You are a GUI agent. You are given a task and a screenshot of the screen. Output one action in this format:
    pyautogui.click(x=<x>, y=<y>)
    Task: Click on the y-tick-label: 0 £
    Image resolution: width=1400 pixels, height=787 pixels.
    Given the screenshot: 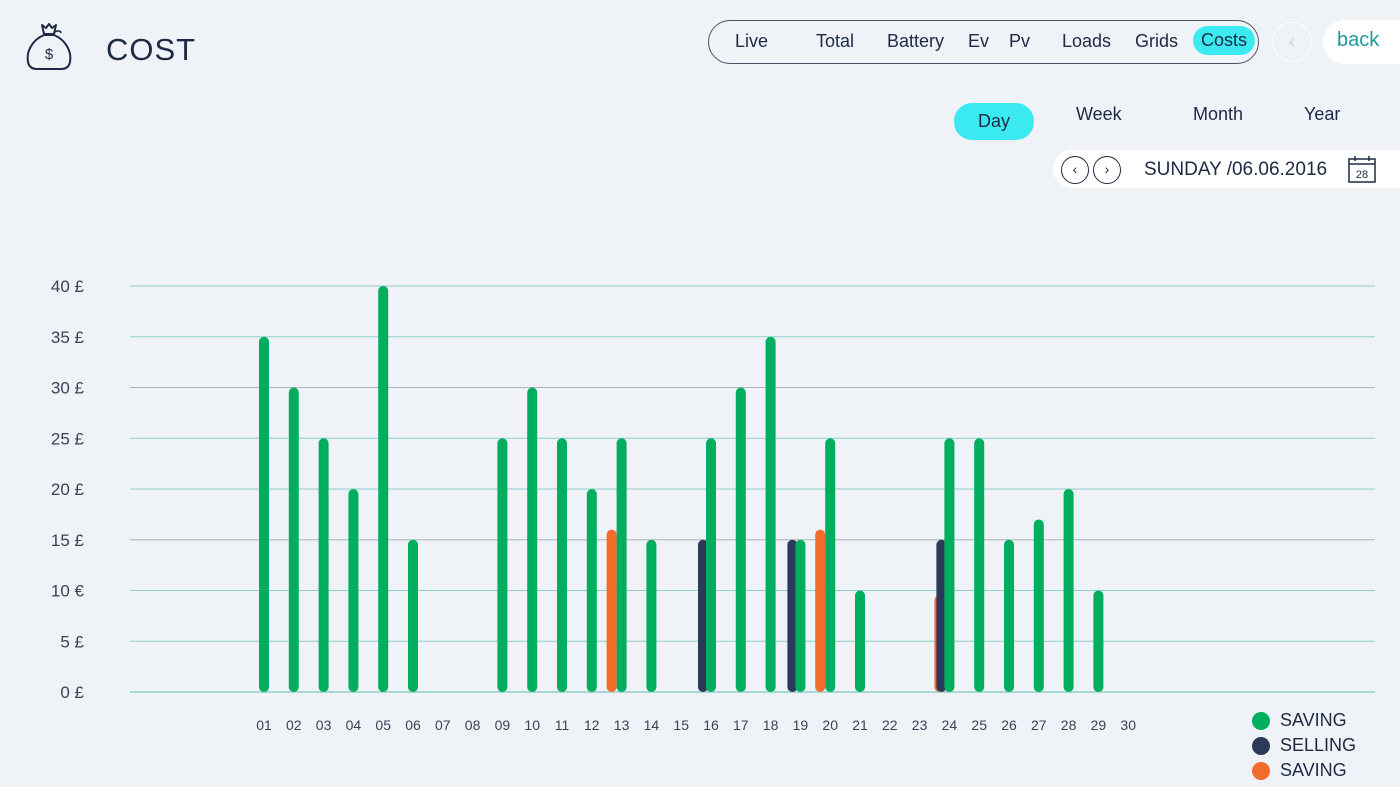 What is the action you would take?
    pyautogui.click(x=72, y=692)
    